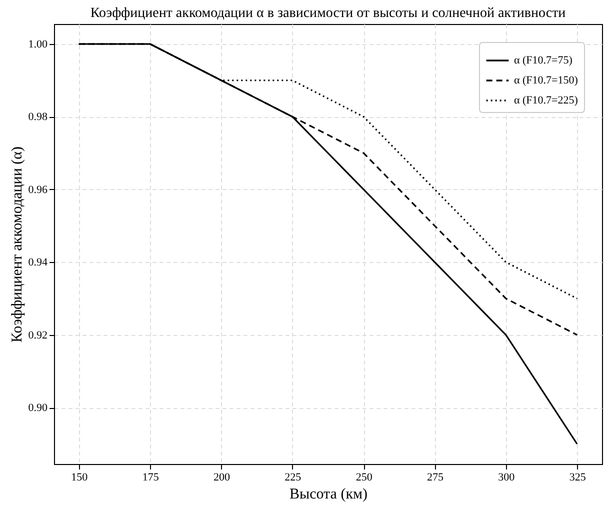  I want to click on legend-label: α (F10.7=75), so click(543, 60).